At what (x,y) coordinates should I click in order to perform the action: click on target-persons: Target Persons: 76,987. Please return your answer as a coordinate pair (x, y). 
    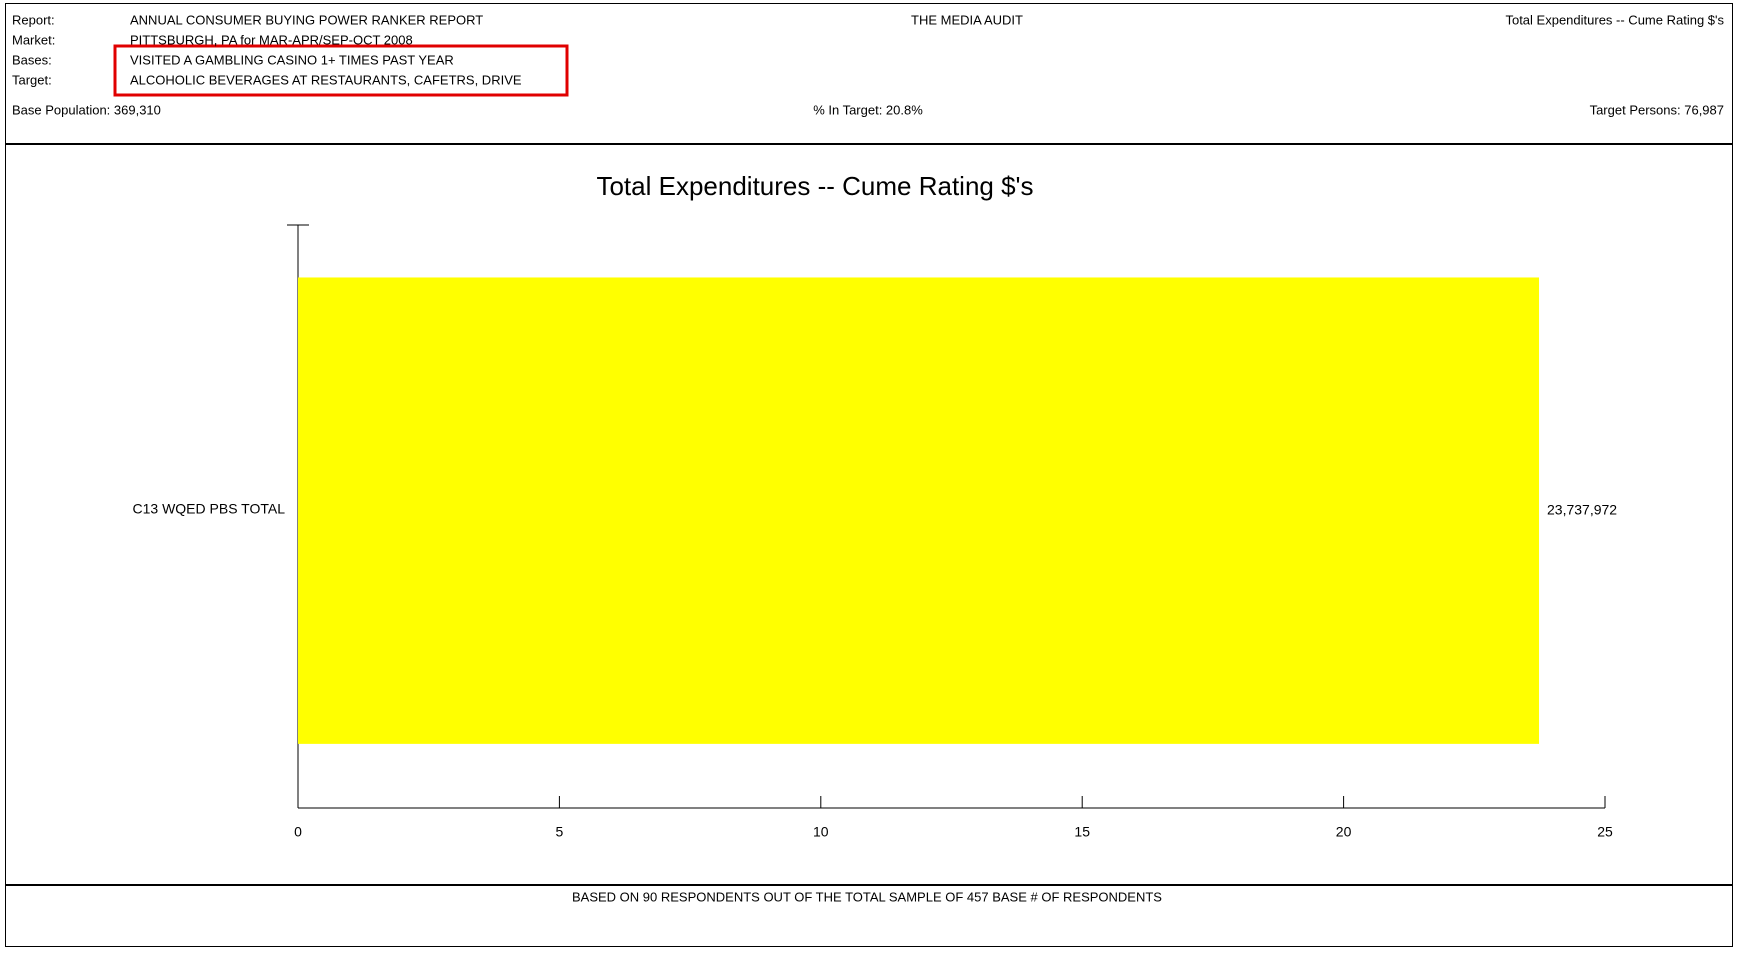
    Looking at the image, I should click on (1657, 109).